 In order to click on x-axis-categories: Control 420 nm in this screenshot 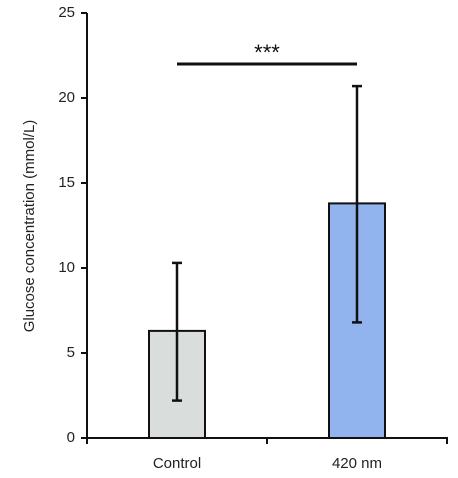, I will do `click(267, 455)`.